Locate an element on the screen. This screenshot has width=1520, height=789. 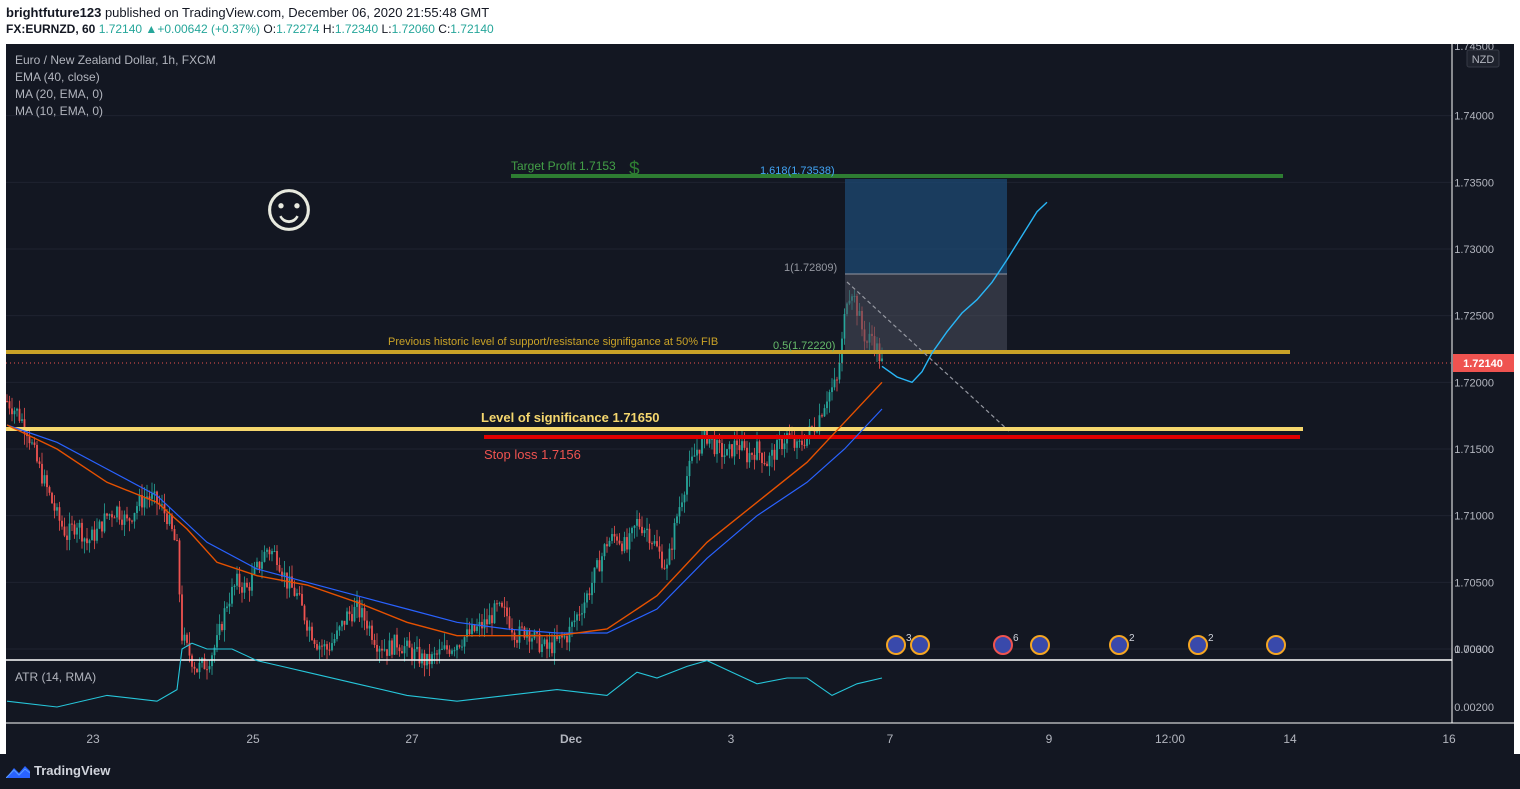
trend-dashed-line is located at coordinates (928, 356).